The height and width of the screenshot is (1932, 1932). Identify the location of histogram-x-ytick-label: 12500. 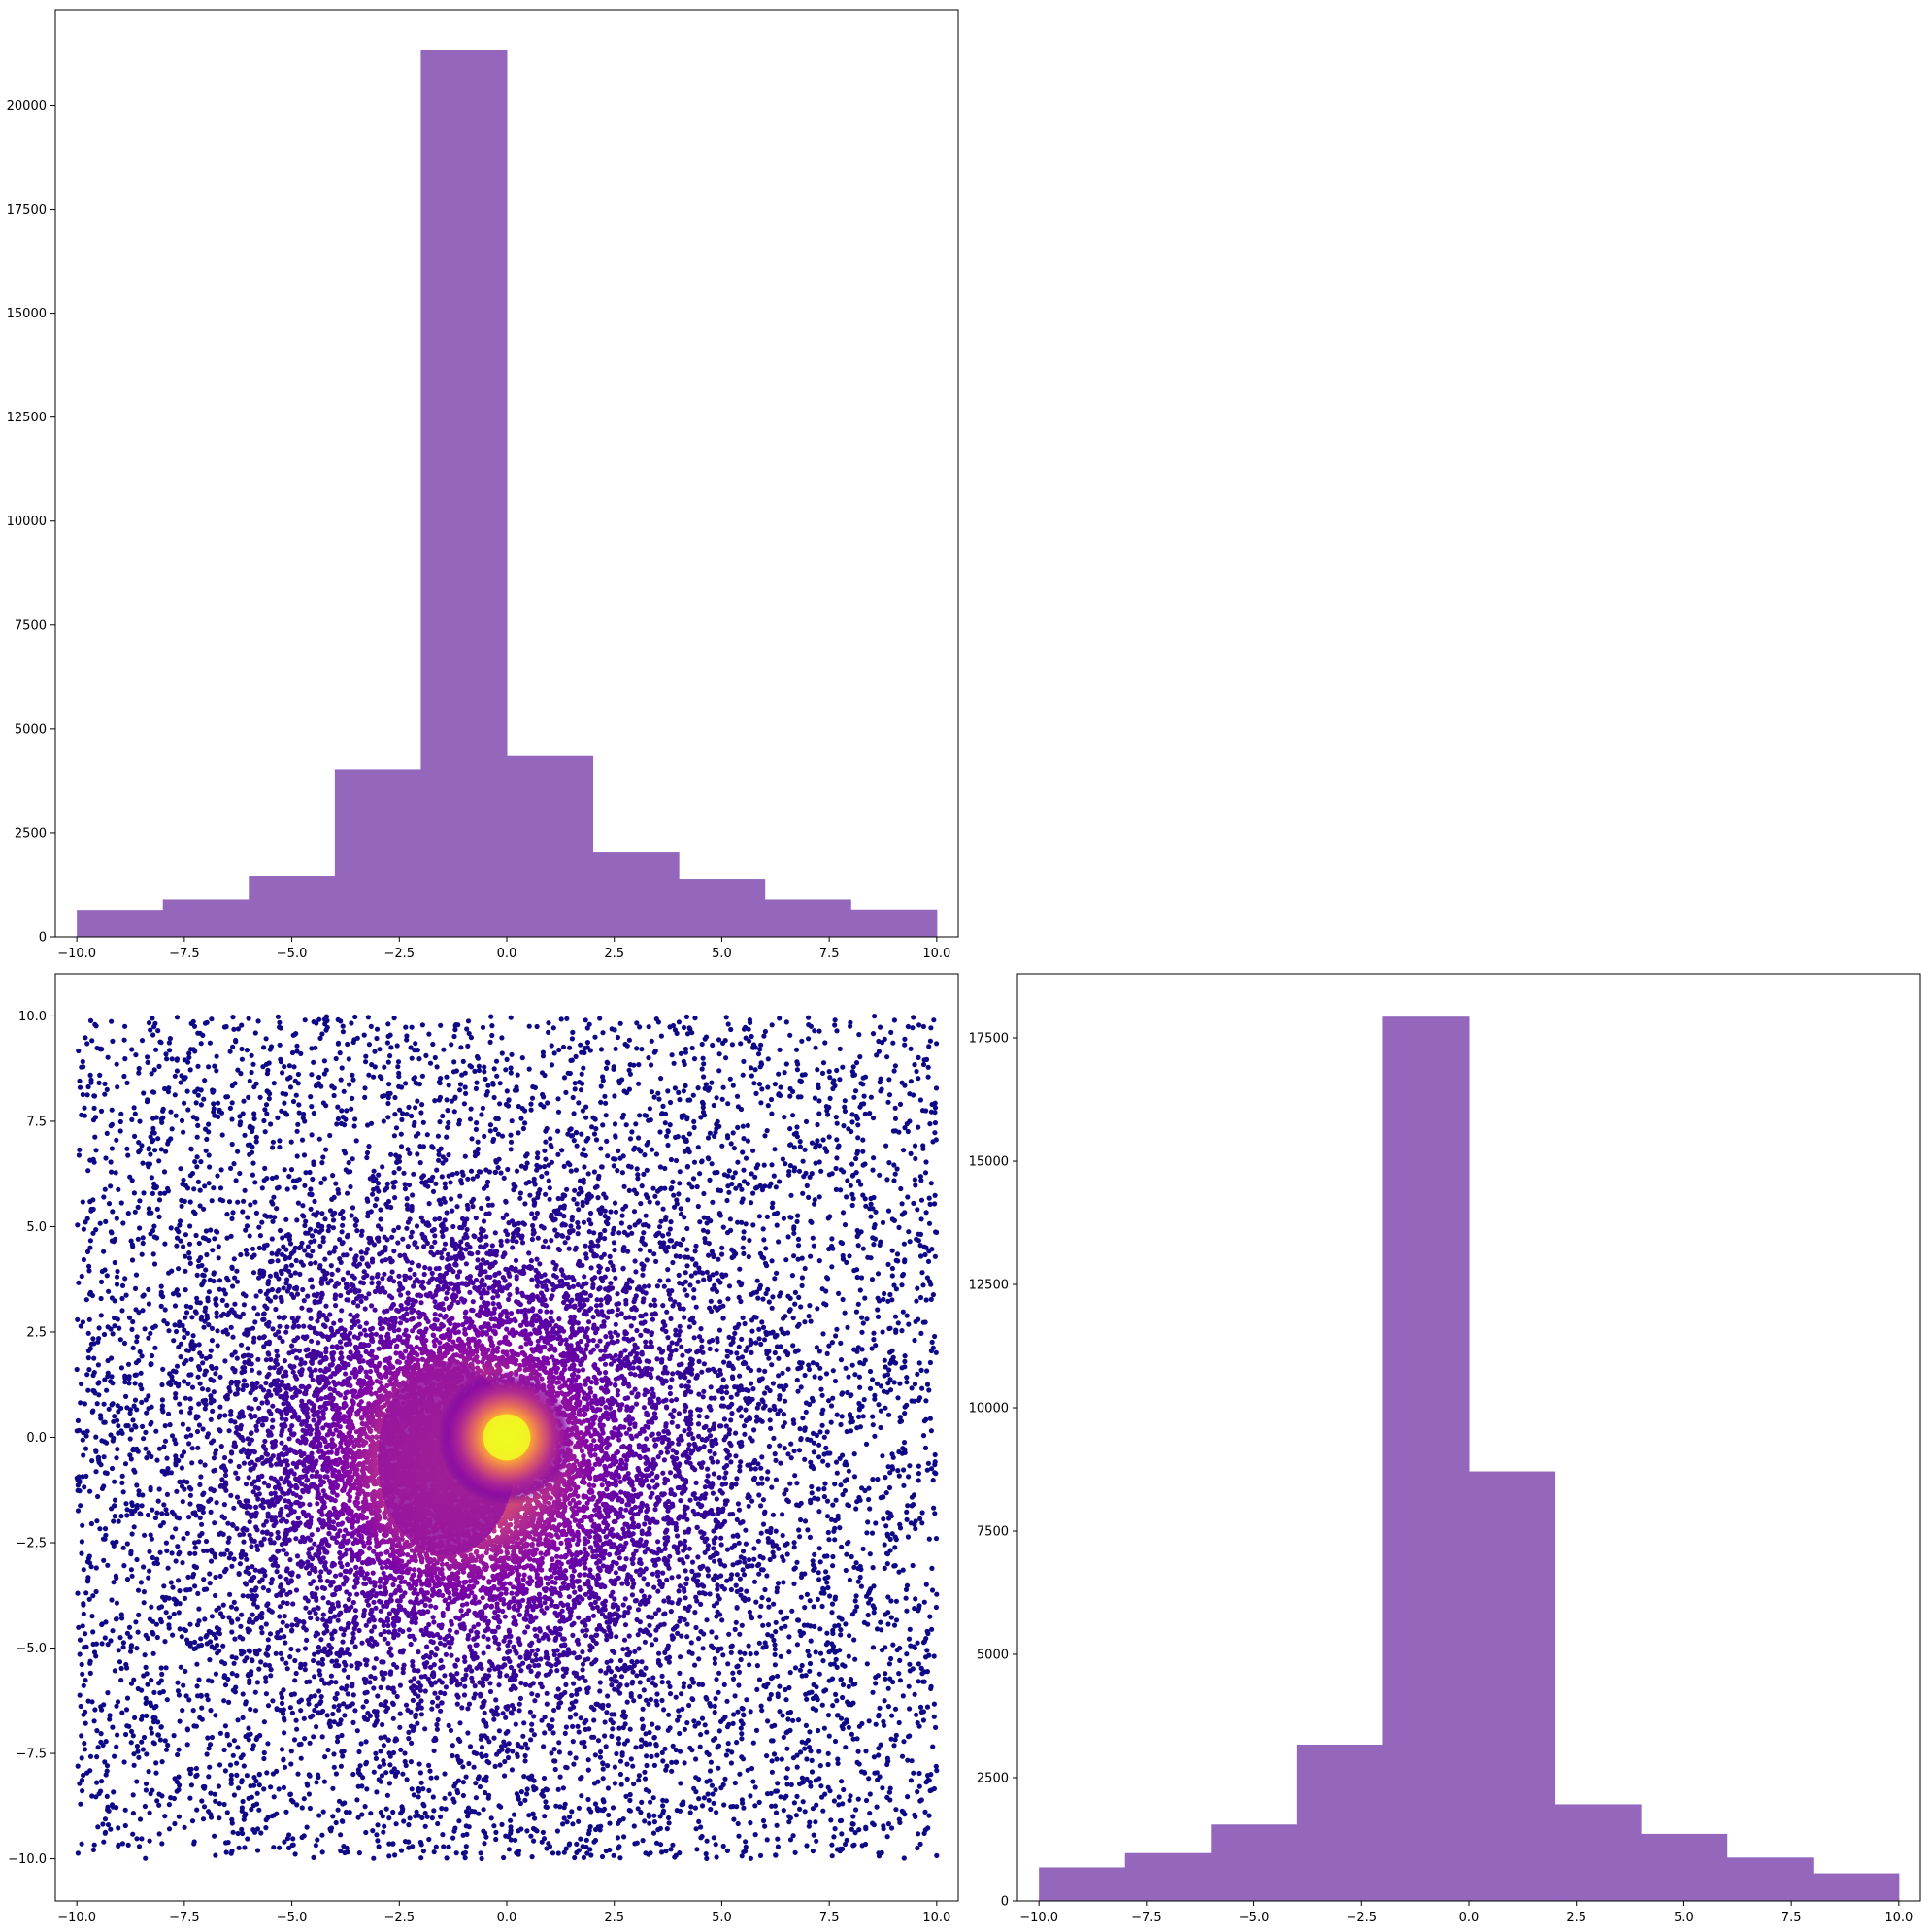
(27, 418).